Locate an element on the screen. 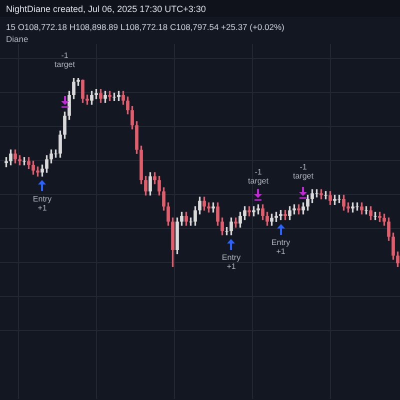 Image resolution: width=400 pixels, height=400 pixels. text: -1 target is located at coordinates (65, 60).